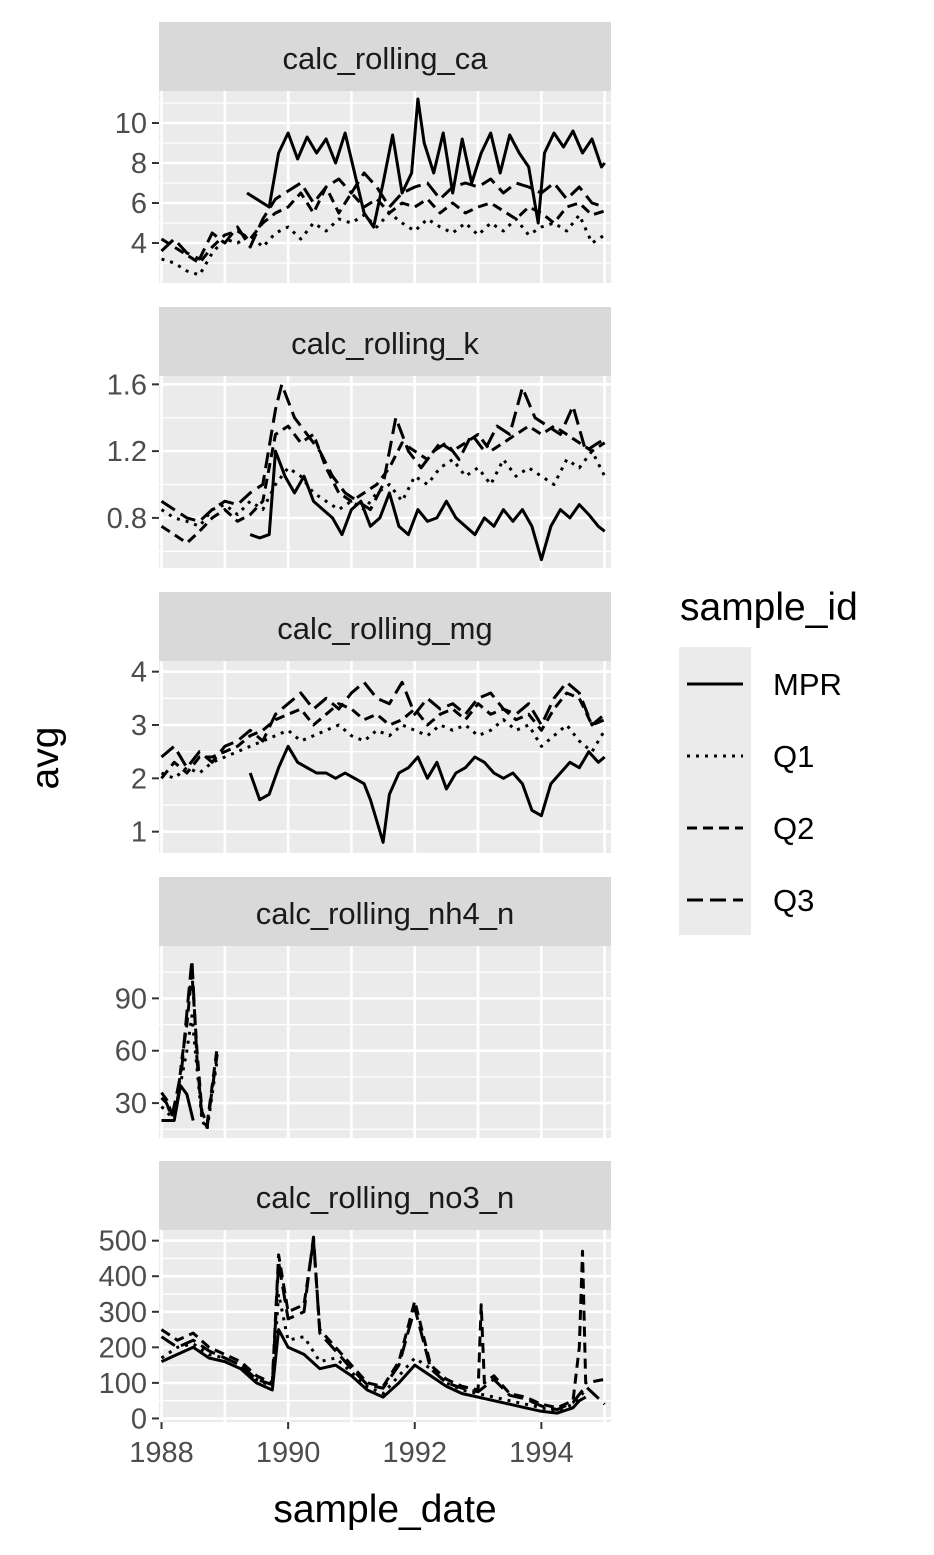 This screenshot has height=1555, width=934. I want to click on legend: sample_id MPR Q1 Q2 Q3, so click(768, 760).